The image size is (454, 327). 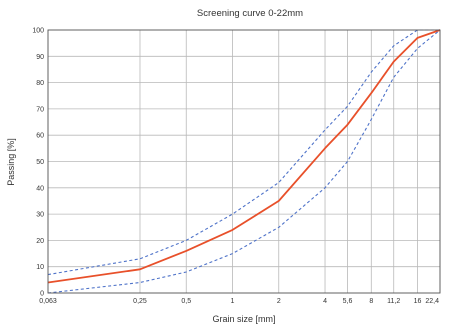 I want to click on y-tick-label: 80, so click(x=40, y=83).